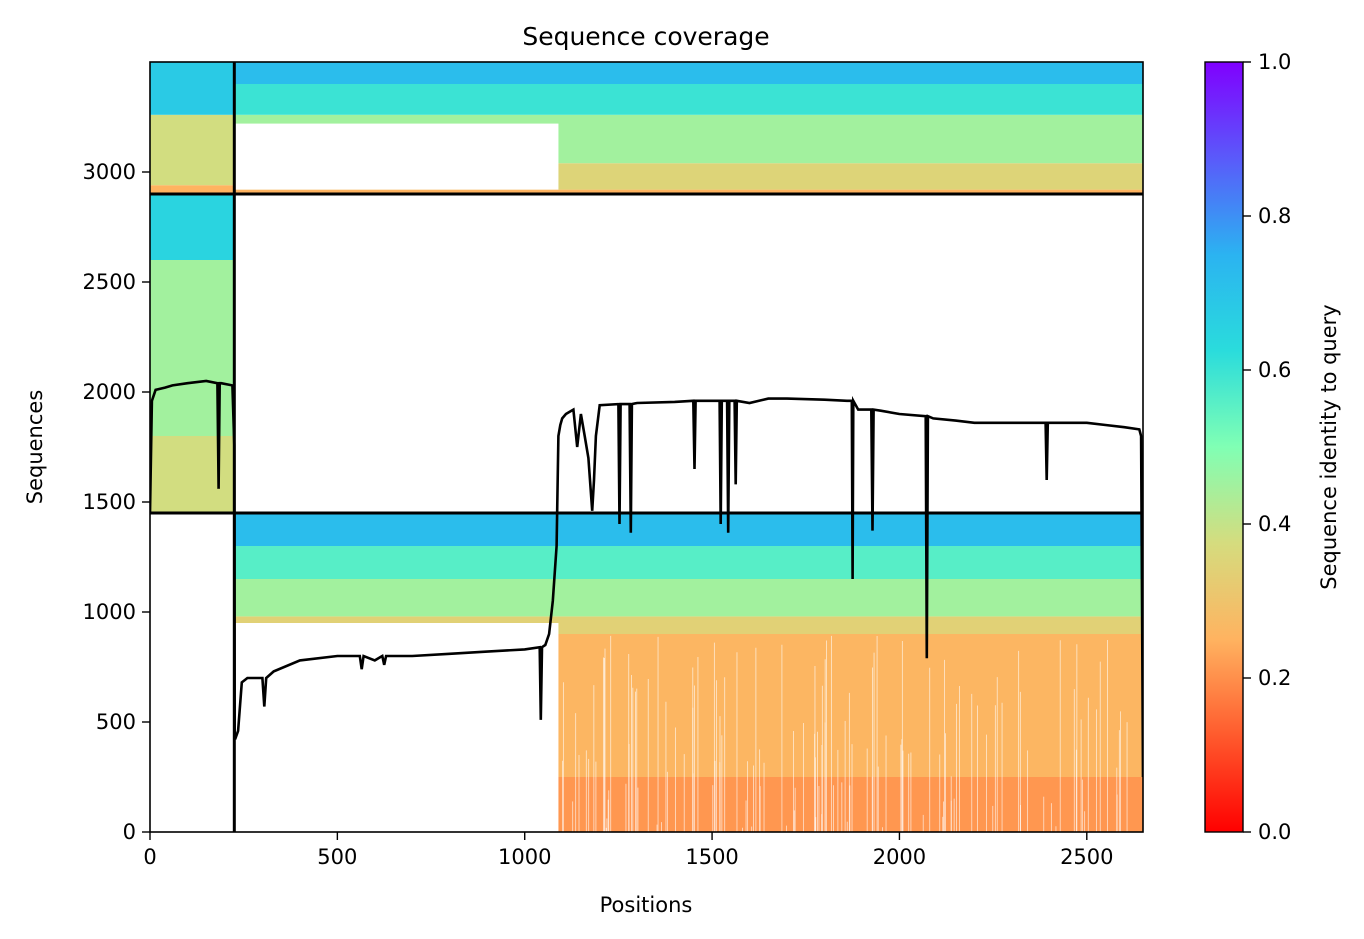  What do you see at coordinates (1086, 857) in the screenshot?
I see `x-tick-label: 2500` at bounding box center [1086, 857].